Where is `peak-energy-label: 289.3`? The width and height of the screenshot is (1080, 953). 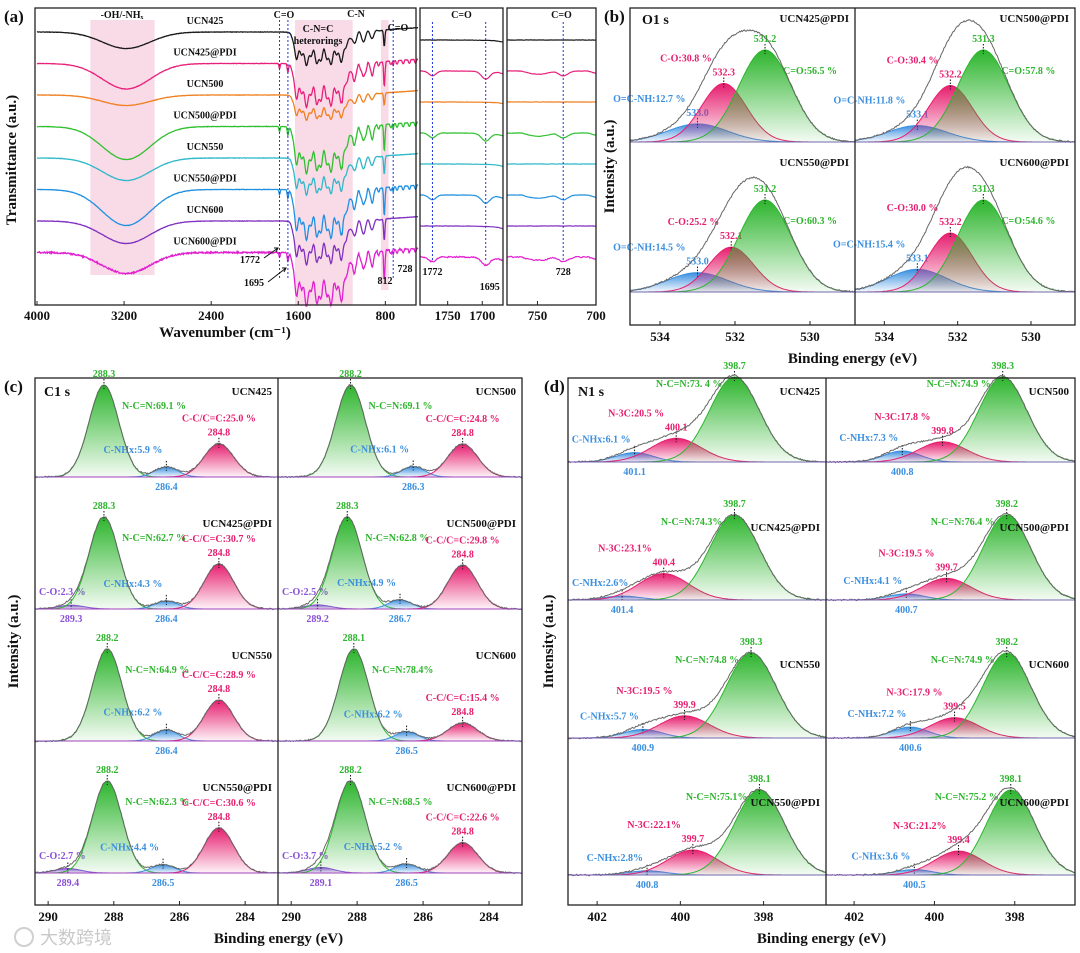
peak-energy-label: 289.3 is located at coordinates (71, 619).